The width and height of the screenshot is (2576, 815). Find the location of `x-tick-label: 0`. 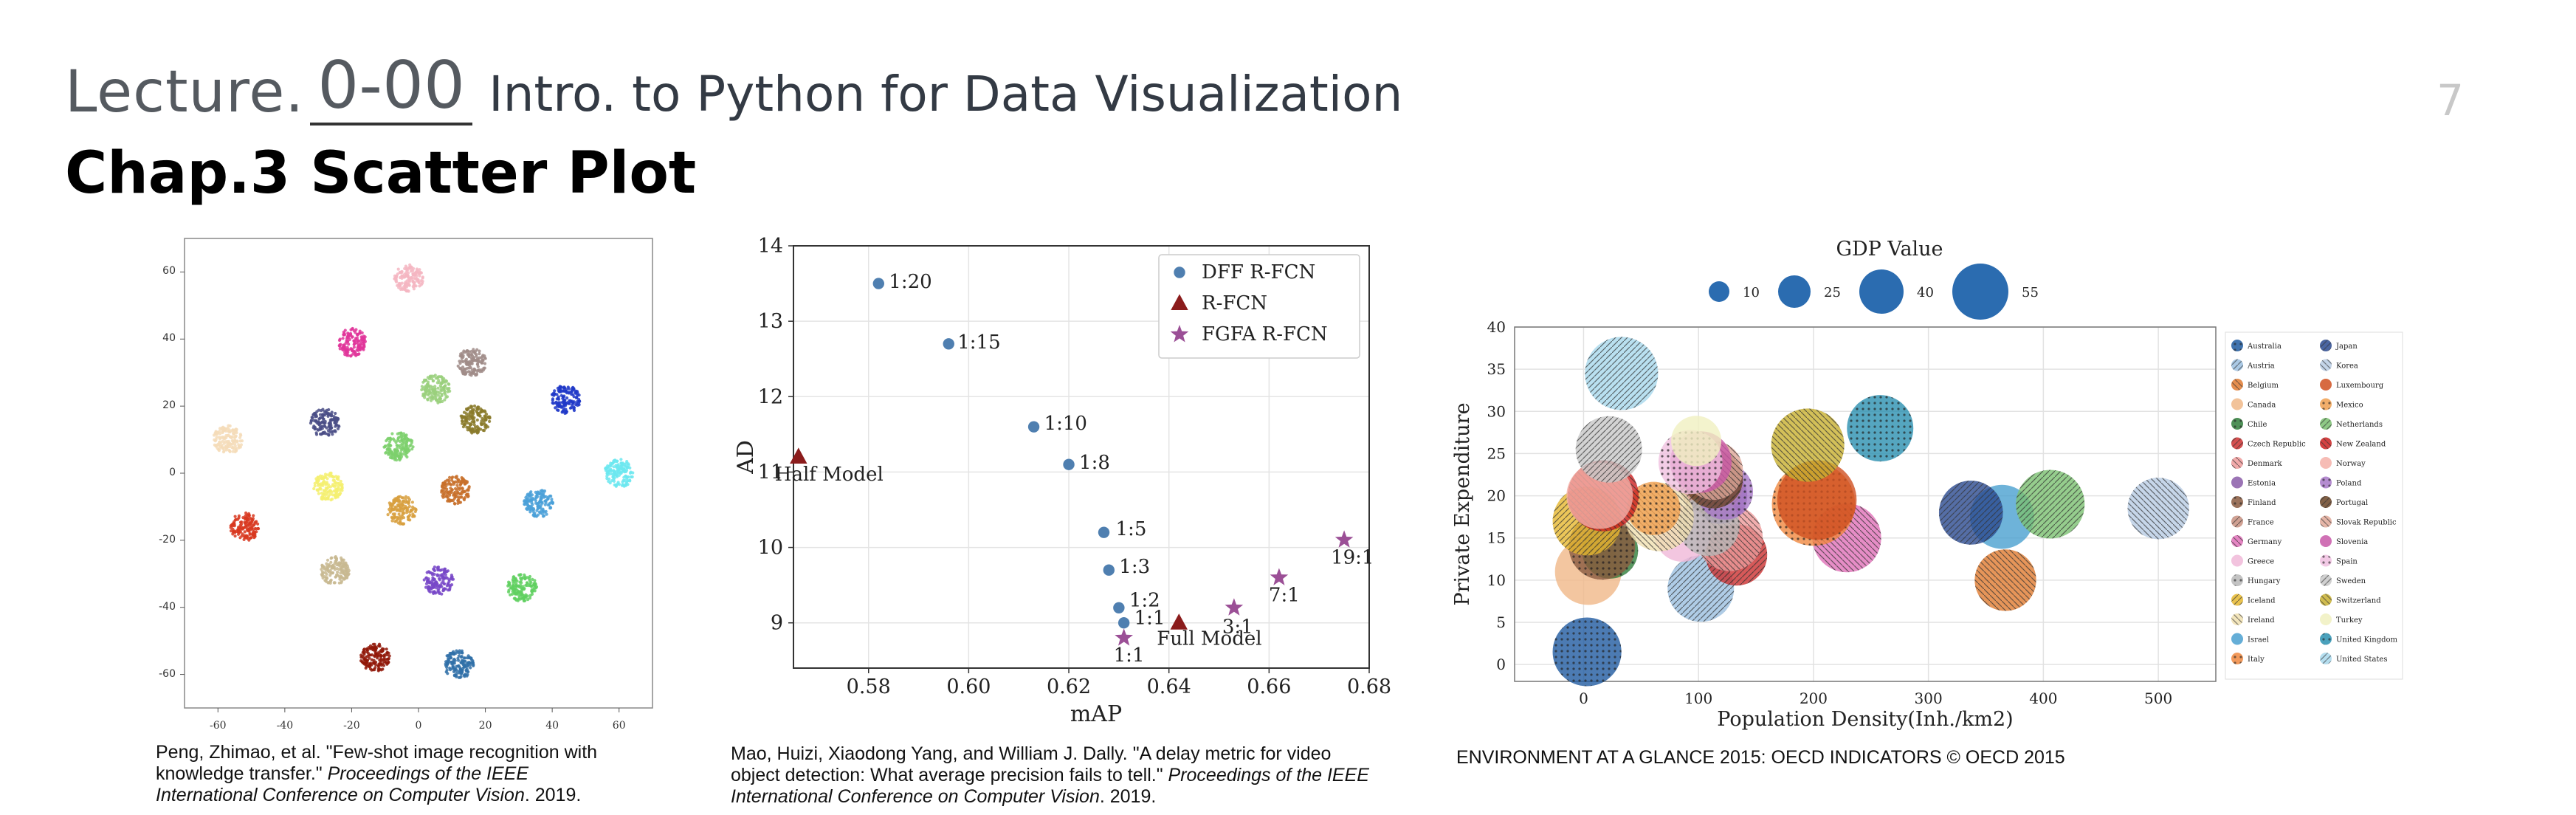

x-tick-label: 0 is located at coordinates (419, 726).